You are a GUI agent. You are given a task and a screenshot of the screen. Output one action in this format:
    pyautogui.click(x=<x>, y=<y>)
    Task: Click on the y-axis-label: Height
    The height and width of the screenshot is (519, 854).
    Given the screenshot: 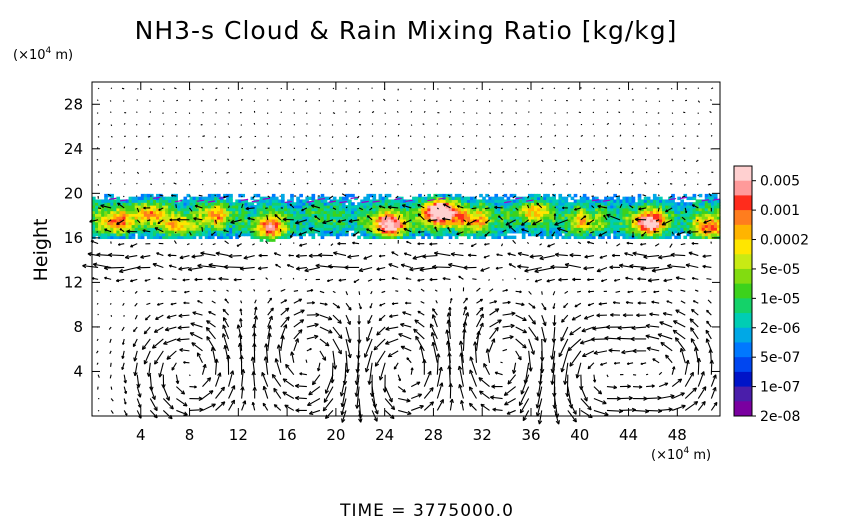 What is the action you would take?
    pyautogui.click(x=41, y=250)
    